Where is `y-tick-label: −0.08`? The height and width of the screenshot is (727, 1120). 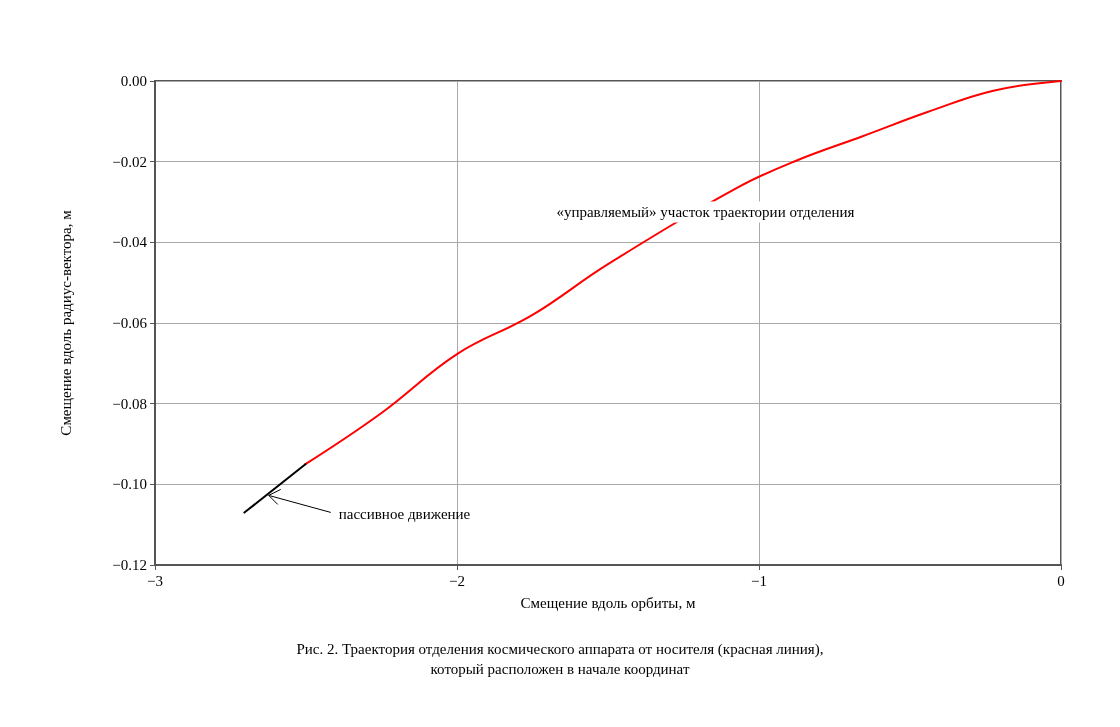
y-tick-label: −0.08 is located at coordinates (129, 403).